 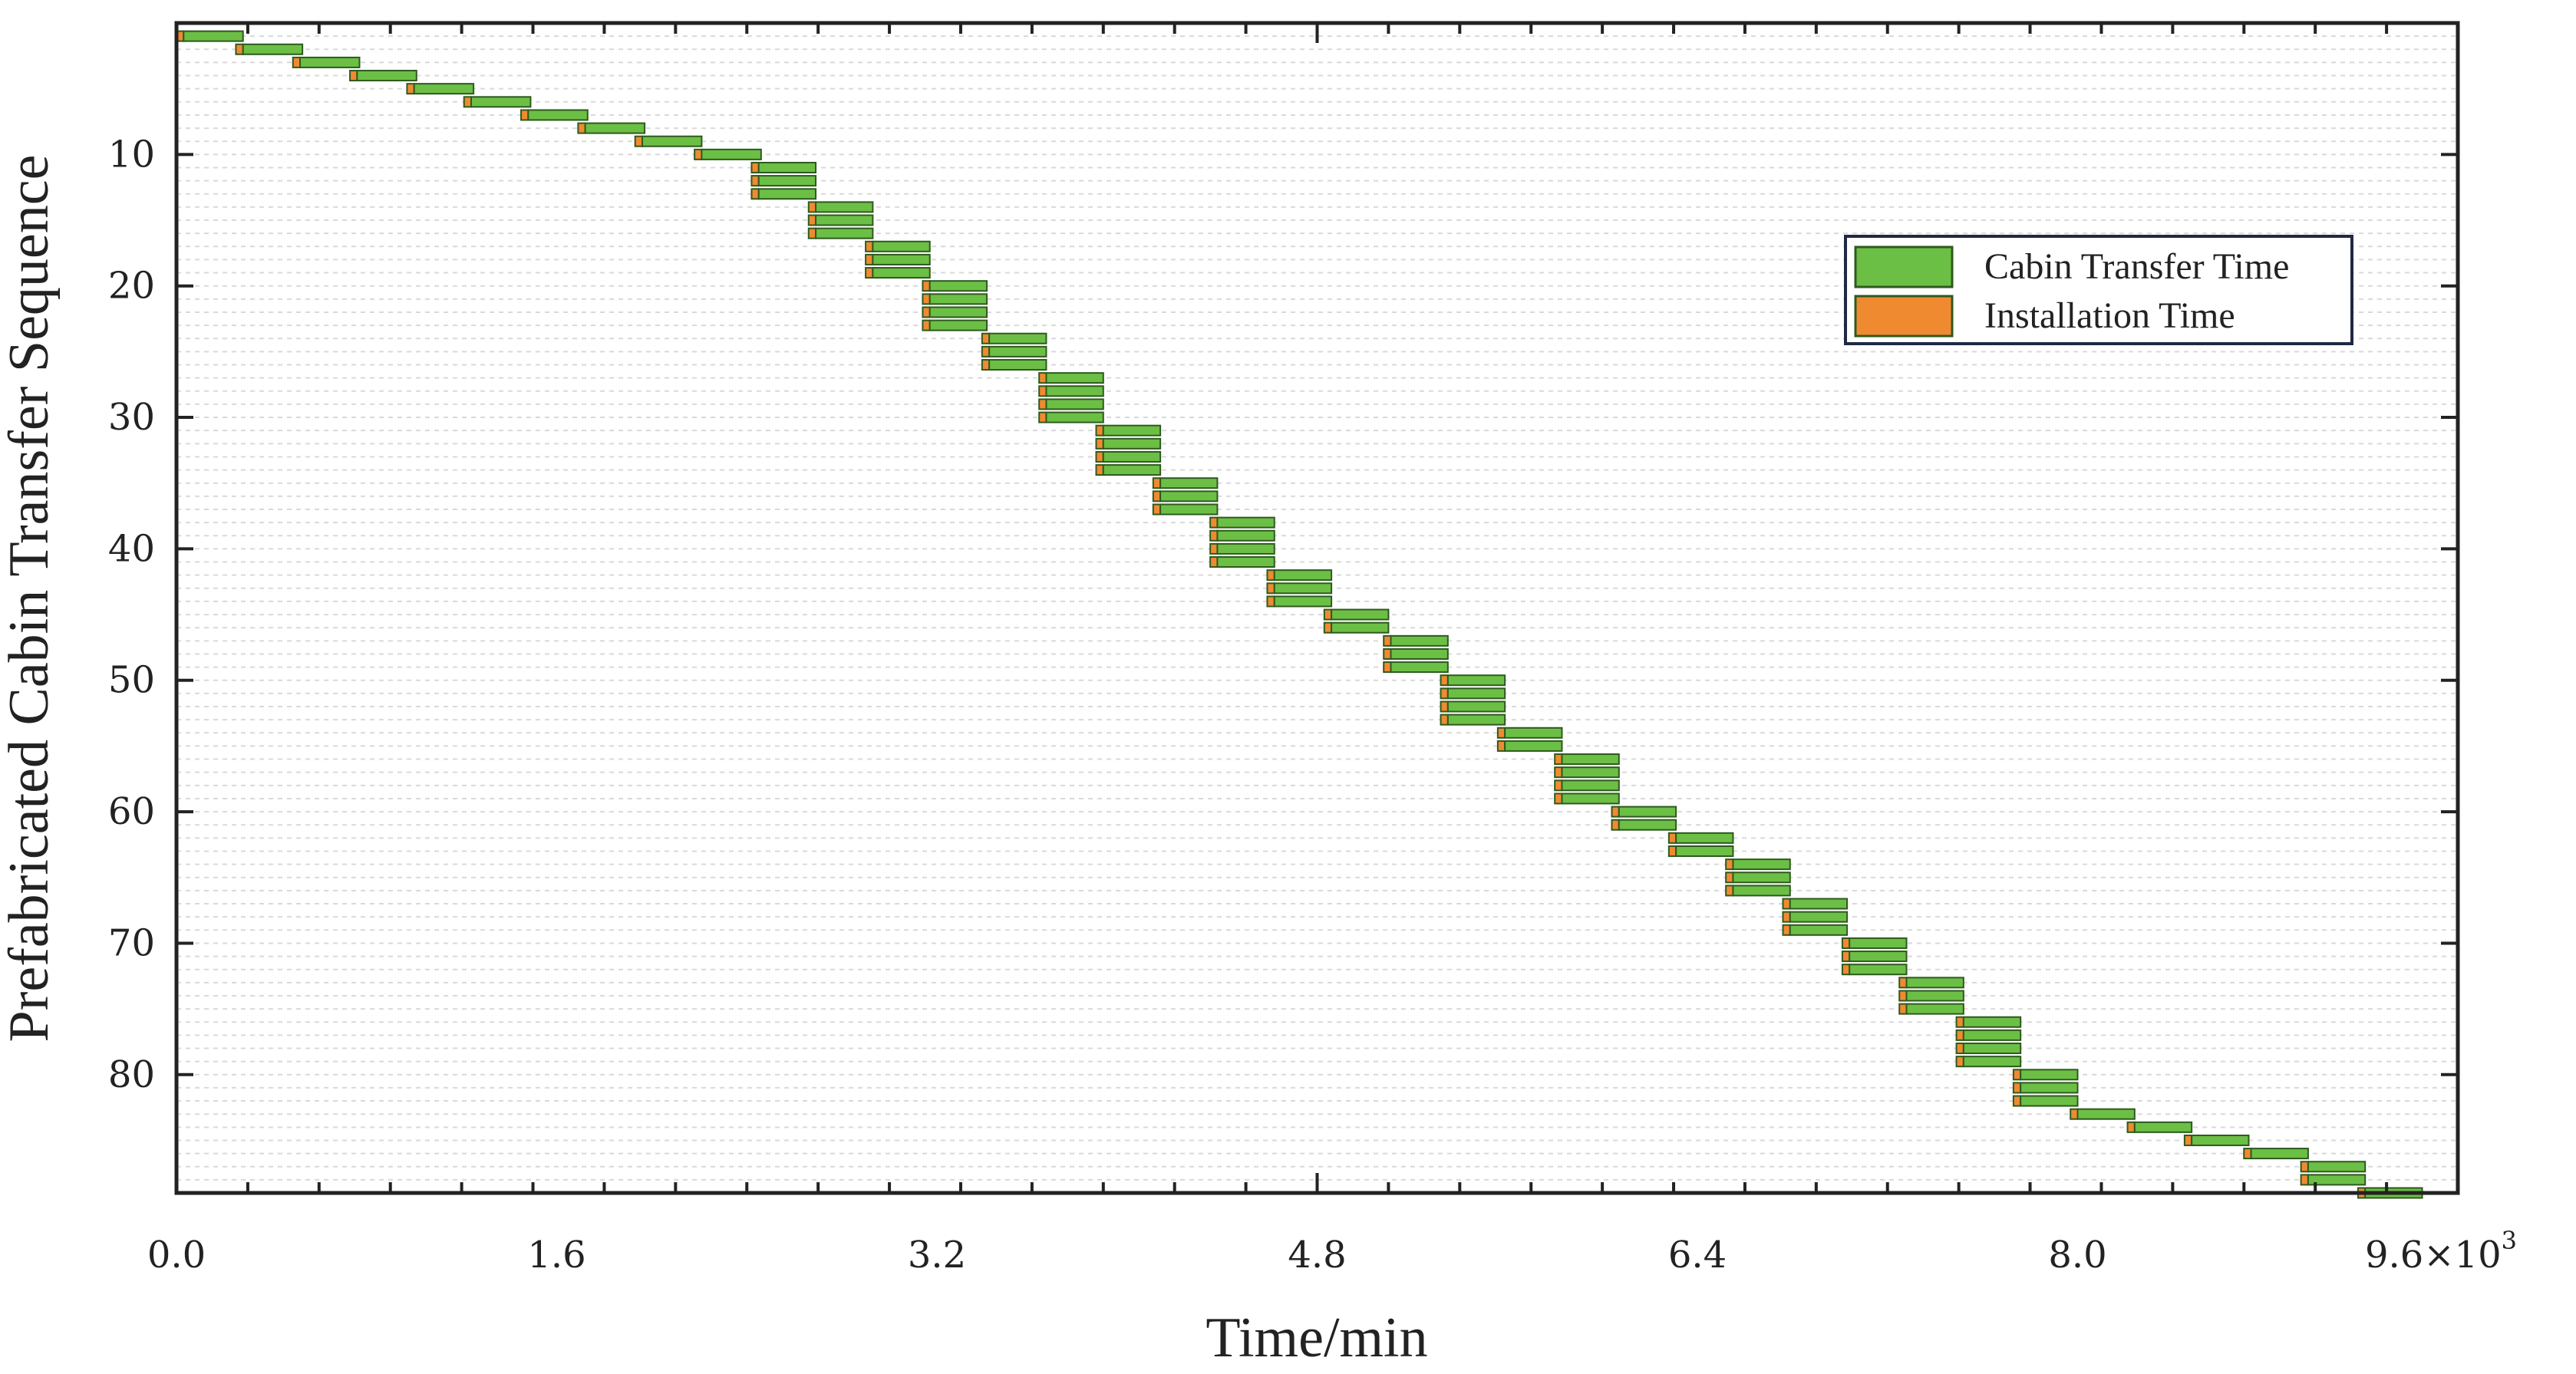 I want to click on legend-swatch-installation, so click(x=1904, y=316).